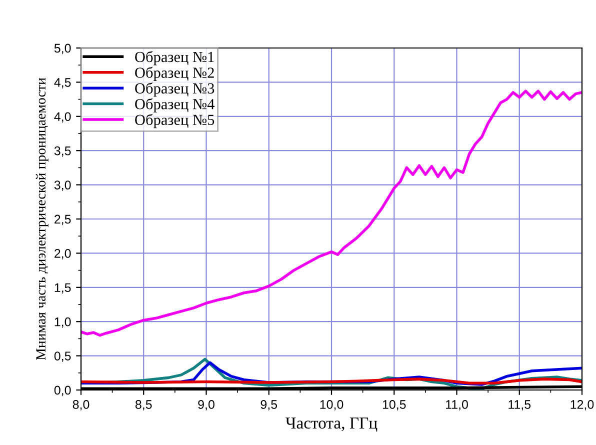  I want to click on y-tick-label: 3,5, so click(62, 151).